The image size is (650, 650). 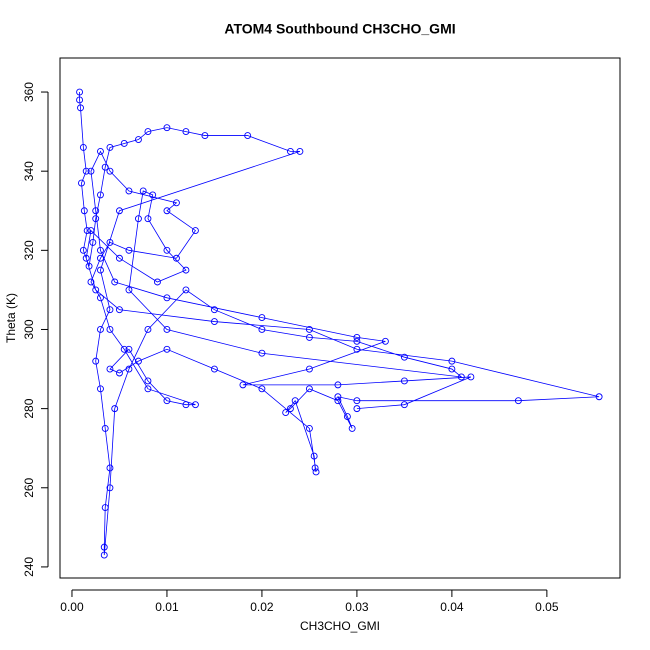 What do you see at coordinates (29, 329) in the screenshot?
I see `y-tick-label: 300` at bounding box center [29, 329].